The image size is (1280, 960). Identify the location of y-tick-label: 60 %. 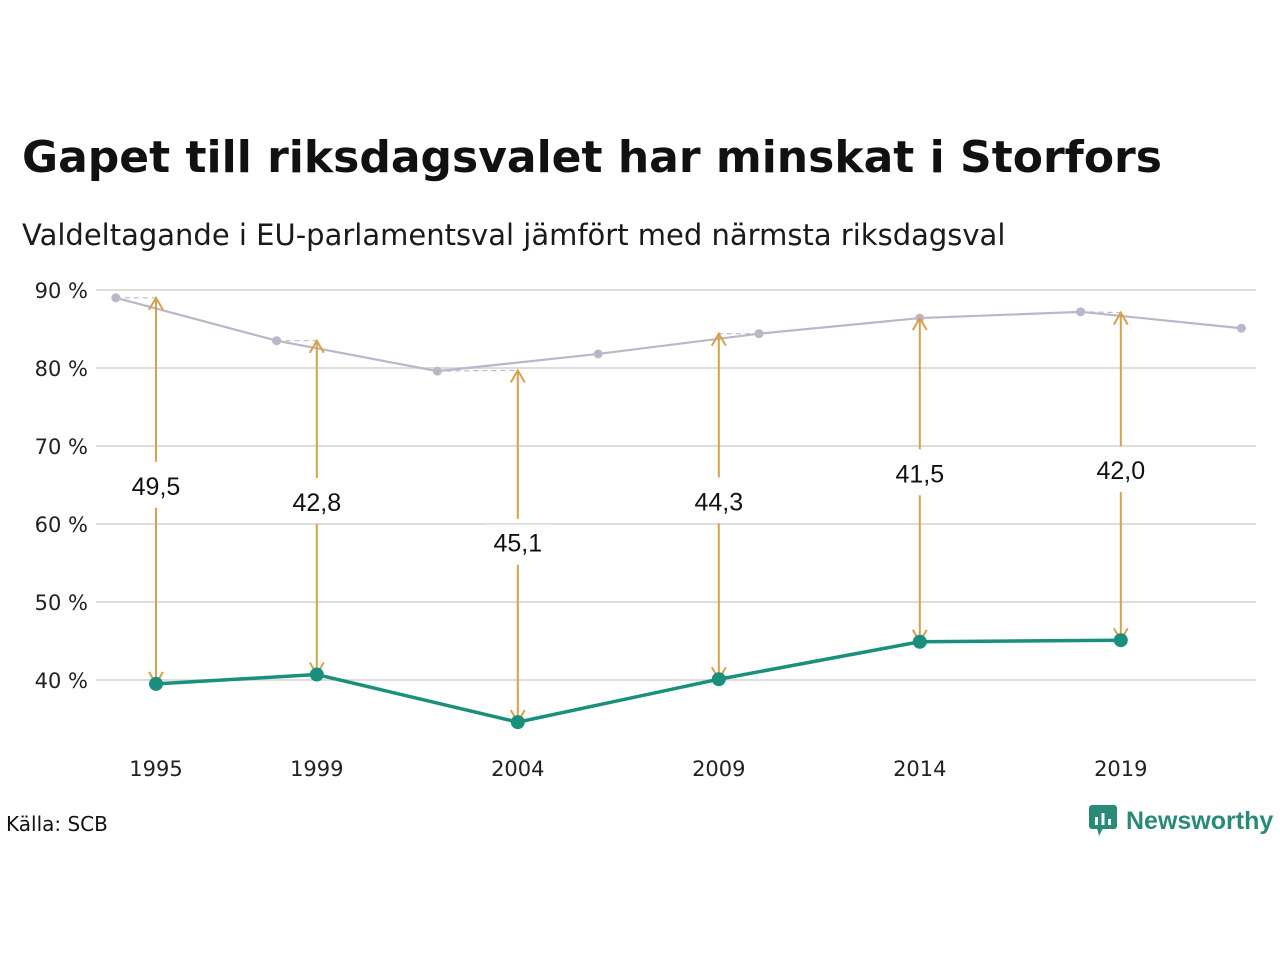
(61, 525).